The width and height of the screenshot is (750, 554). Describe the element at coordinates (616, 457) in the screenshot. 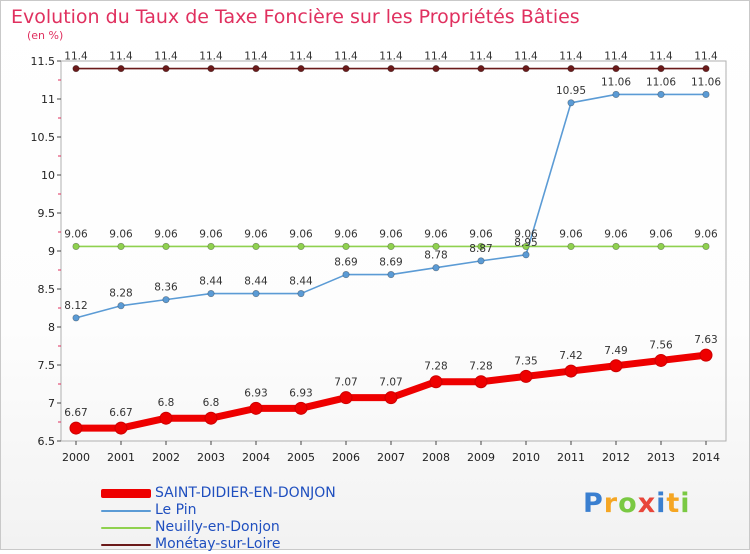

I see `x-tick-label: 2012` at that location.